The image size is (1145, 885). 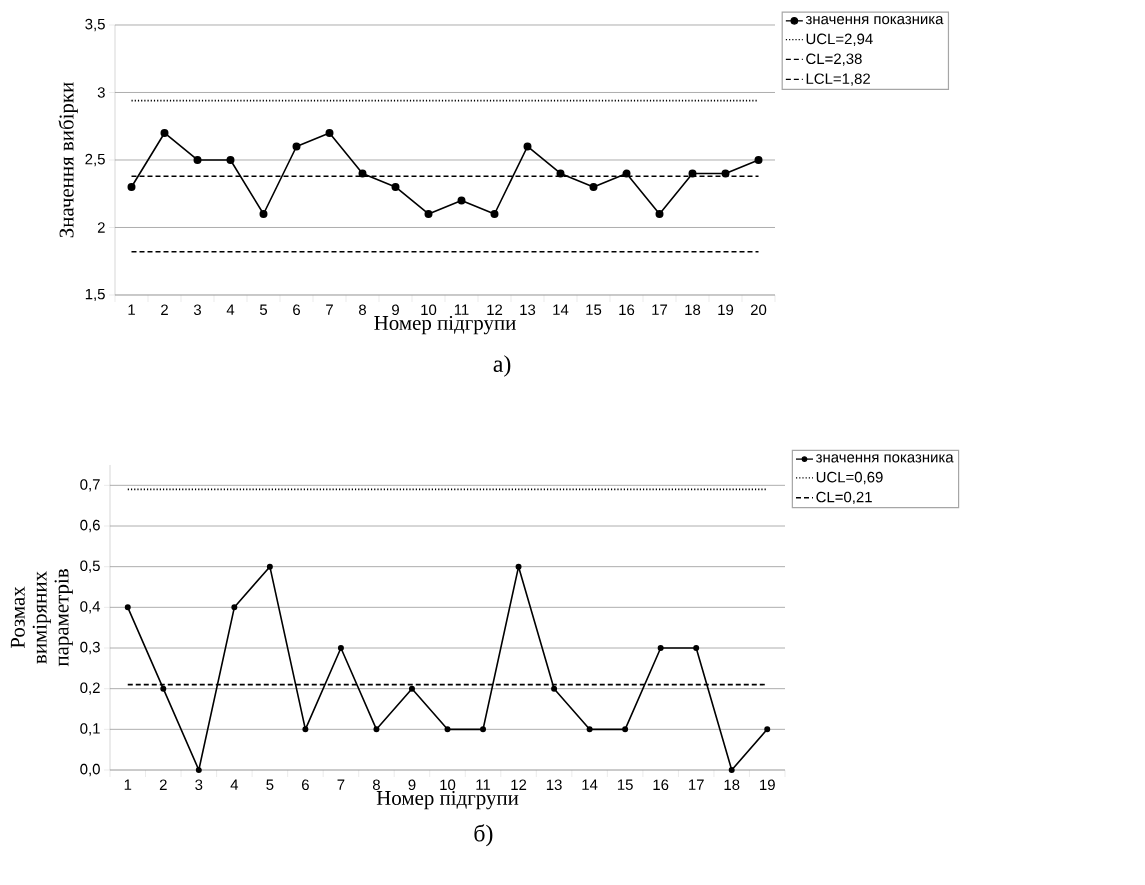 I want to click on y-tick-label: 0,2, so click(x=90, y=688).